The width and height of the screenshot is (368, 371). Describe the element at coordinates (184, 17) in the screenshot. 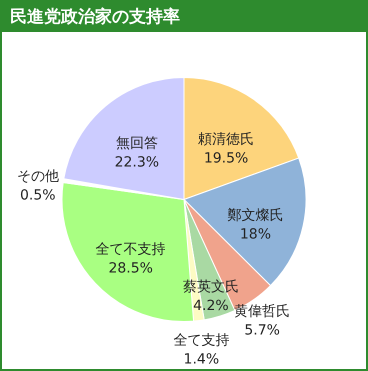

I see `chart-title: 民進党政治家の支持率` at that location.